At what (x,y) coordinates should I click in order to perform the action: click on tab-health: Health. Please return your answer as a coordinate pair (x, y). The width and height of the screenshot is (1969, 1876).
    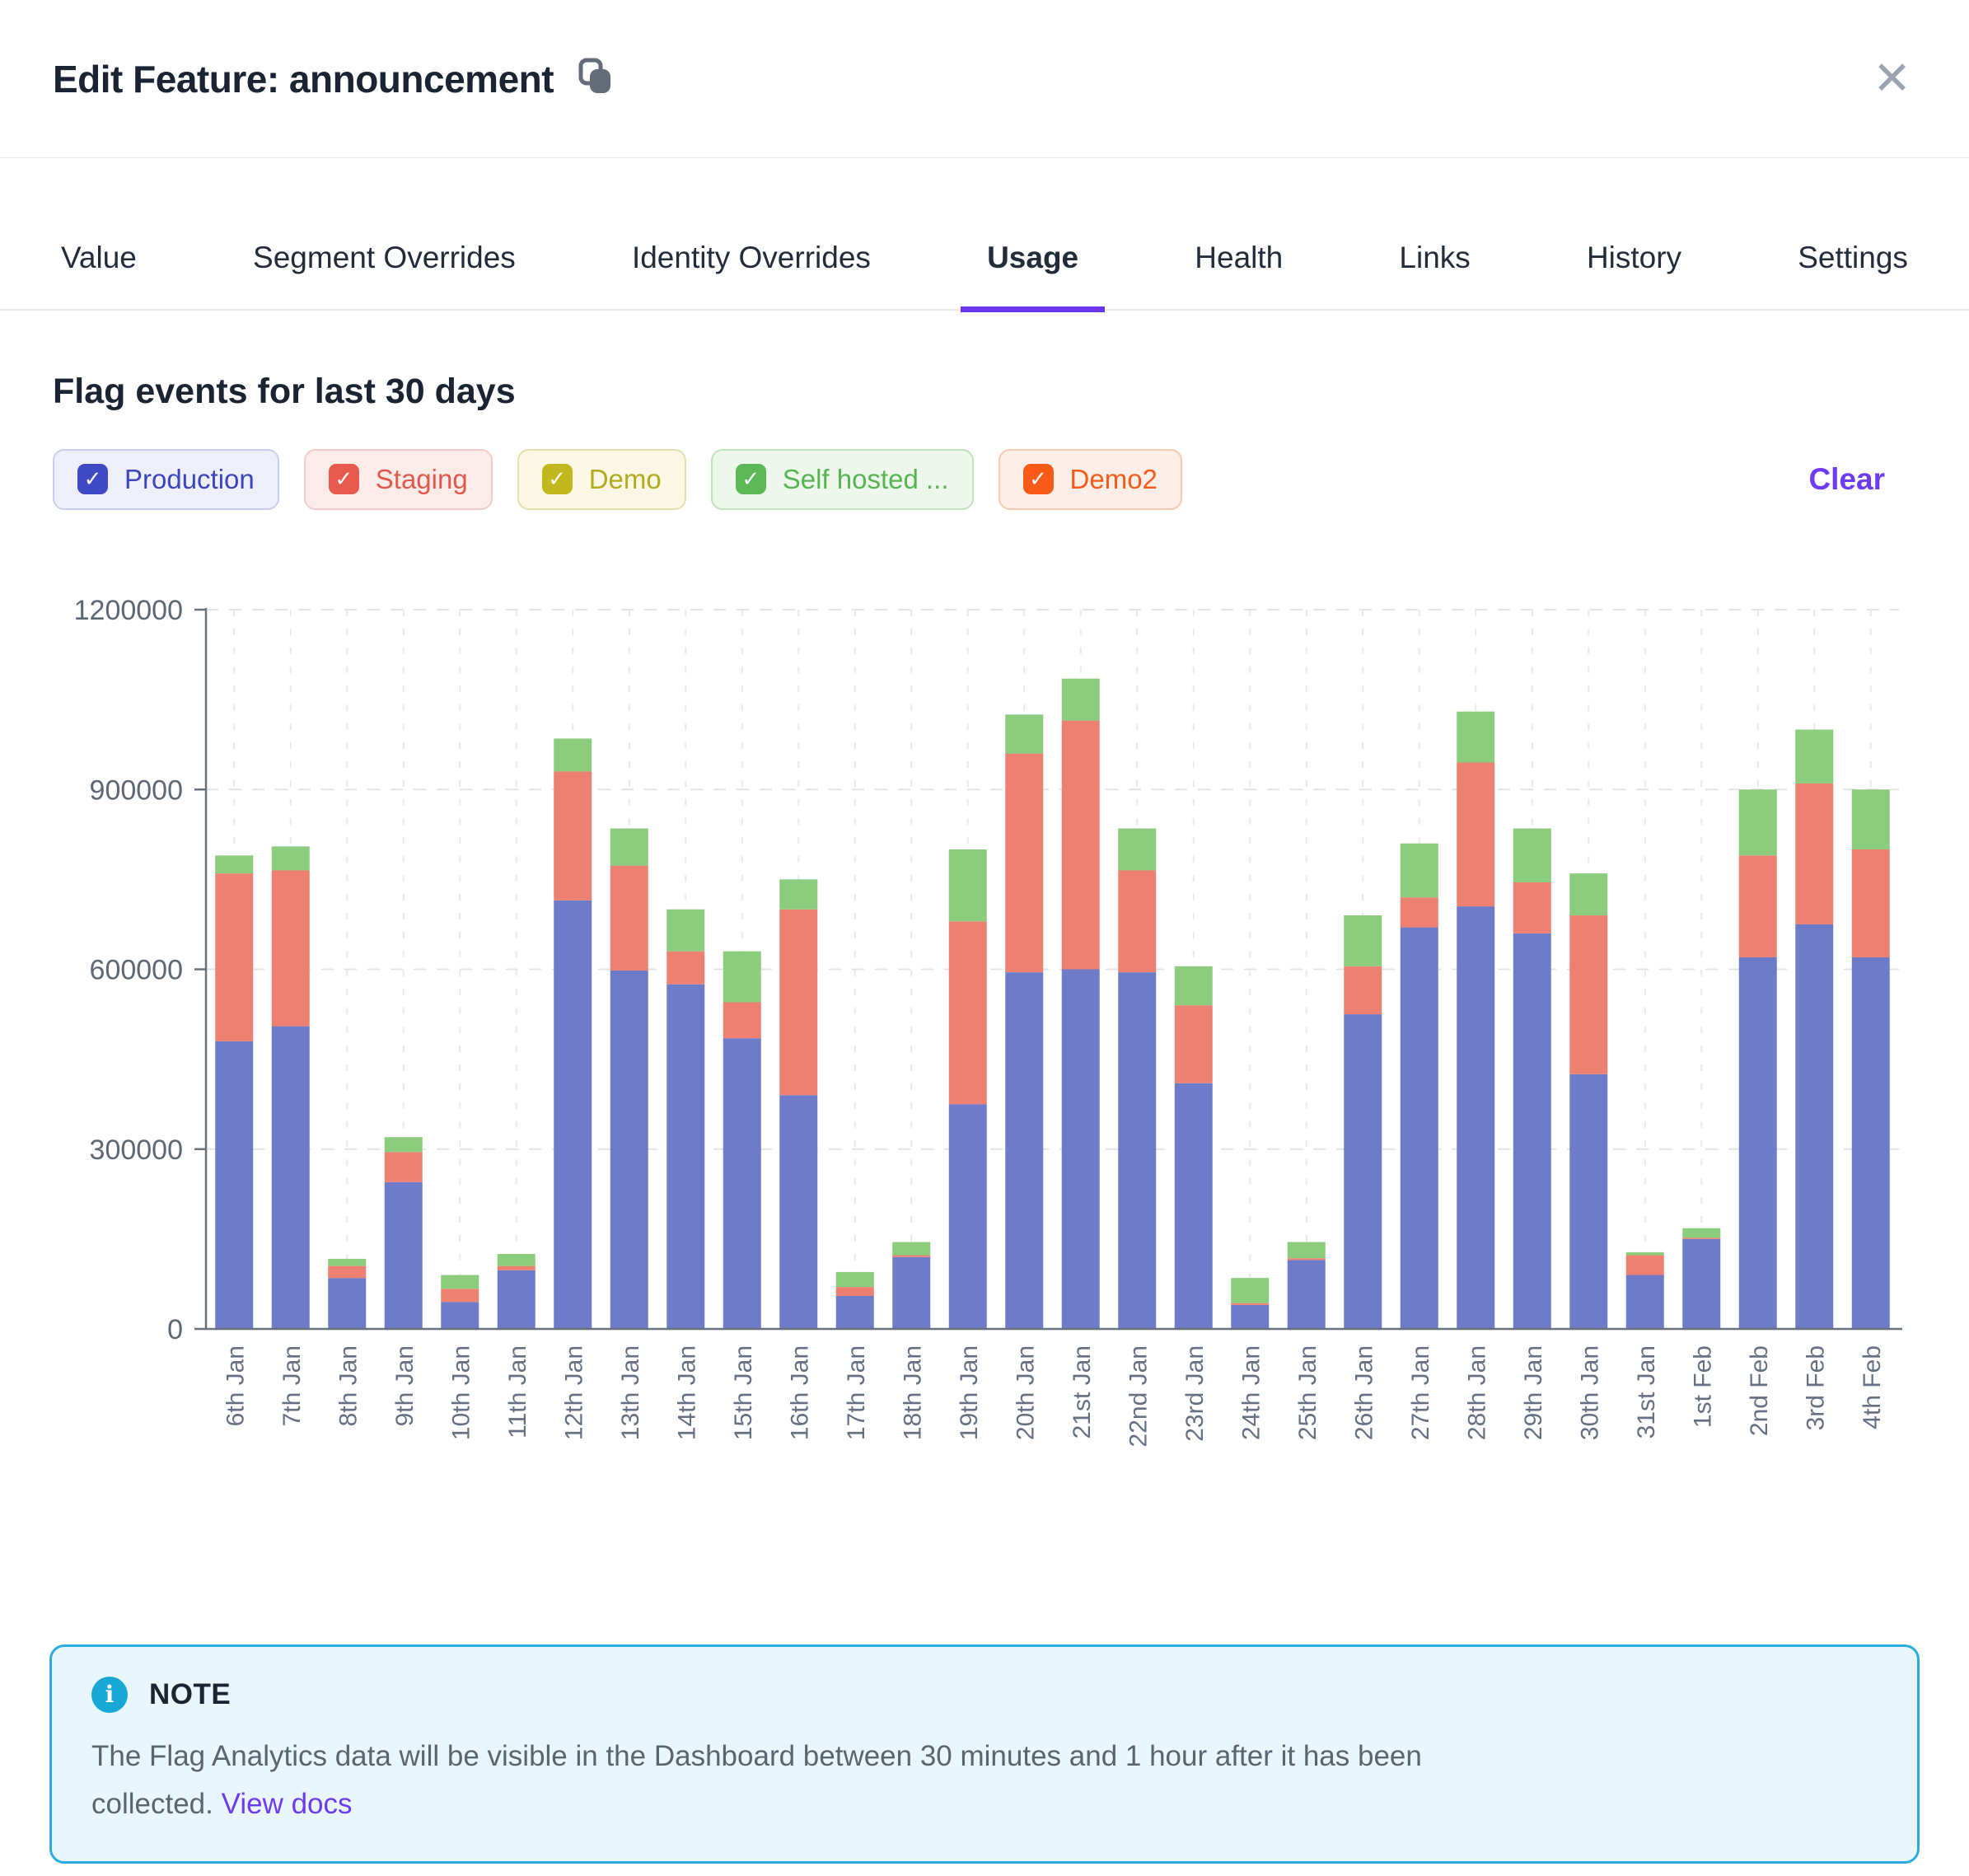
    Looking at the image, I should click on (1239, 257).